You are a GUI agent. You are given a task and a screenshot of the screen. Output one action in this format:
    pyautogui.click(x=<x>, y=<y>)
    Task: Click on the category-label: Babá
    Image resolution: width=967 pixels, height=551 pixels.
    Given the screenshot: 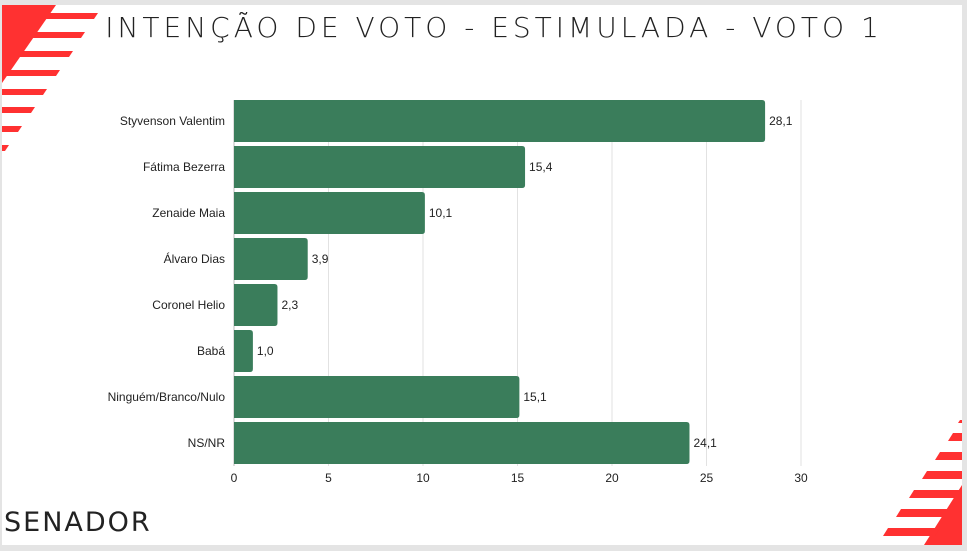 What is the action you would take?
    pyautogui.click(x=211, y=351)
    